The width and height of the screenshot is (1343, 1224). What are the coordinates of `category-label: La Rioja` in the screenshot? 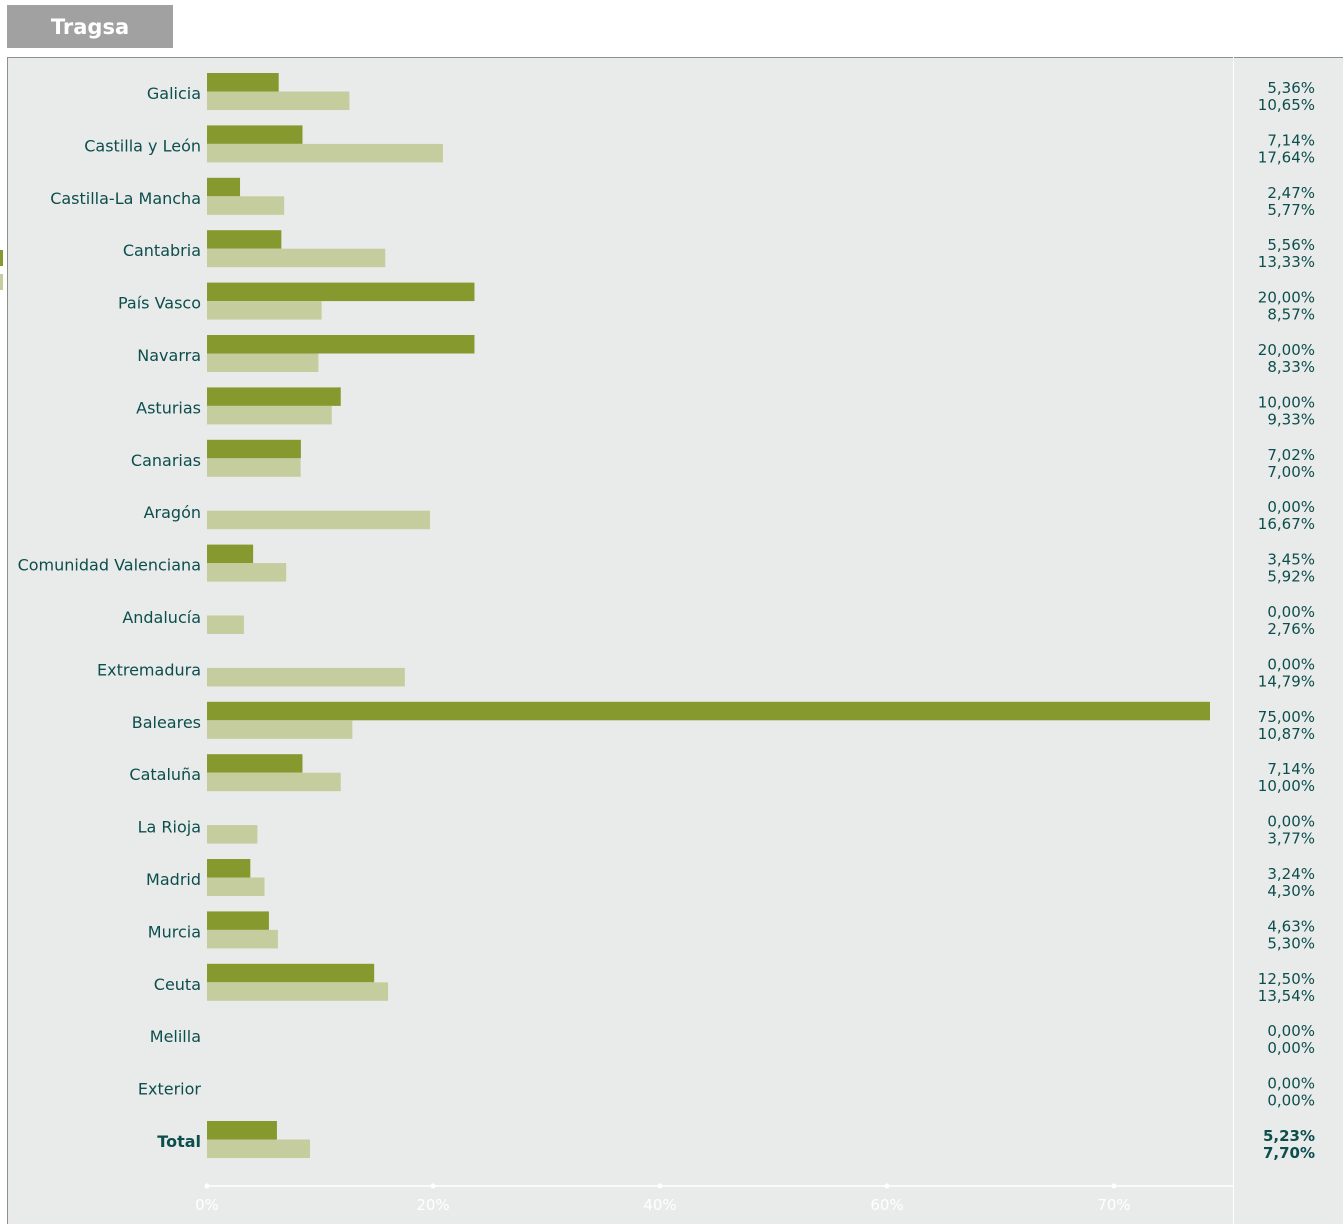 It's located at (169, 827).